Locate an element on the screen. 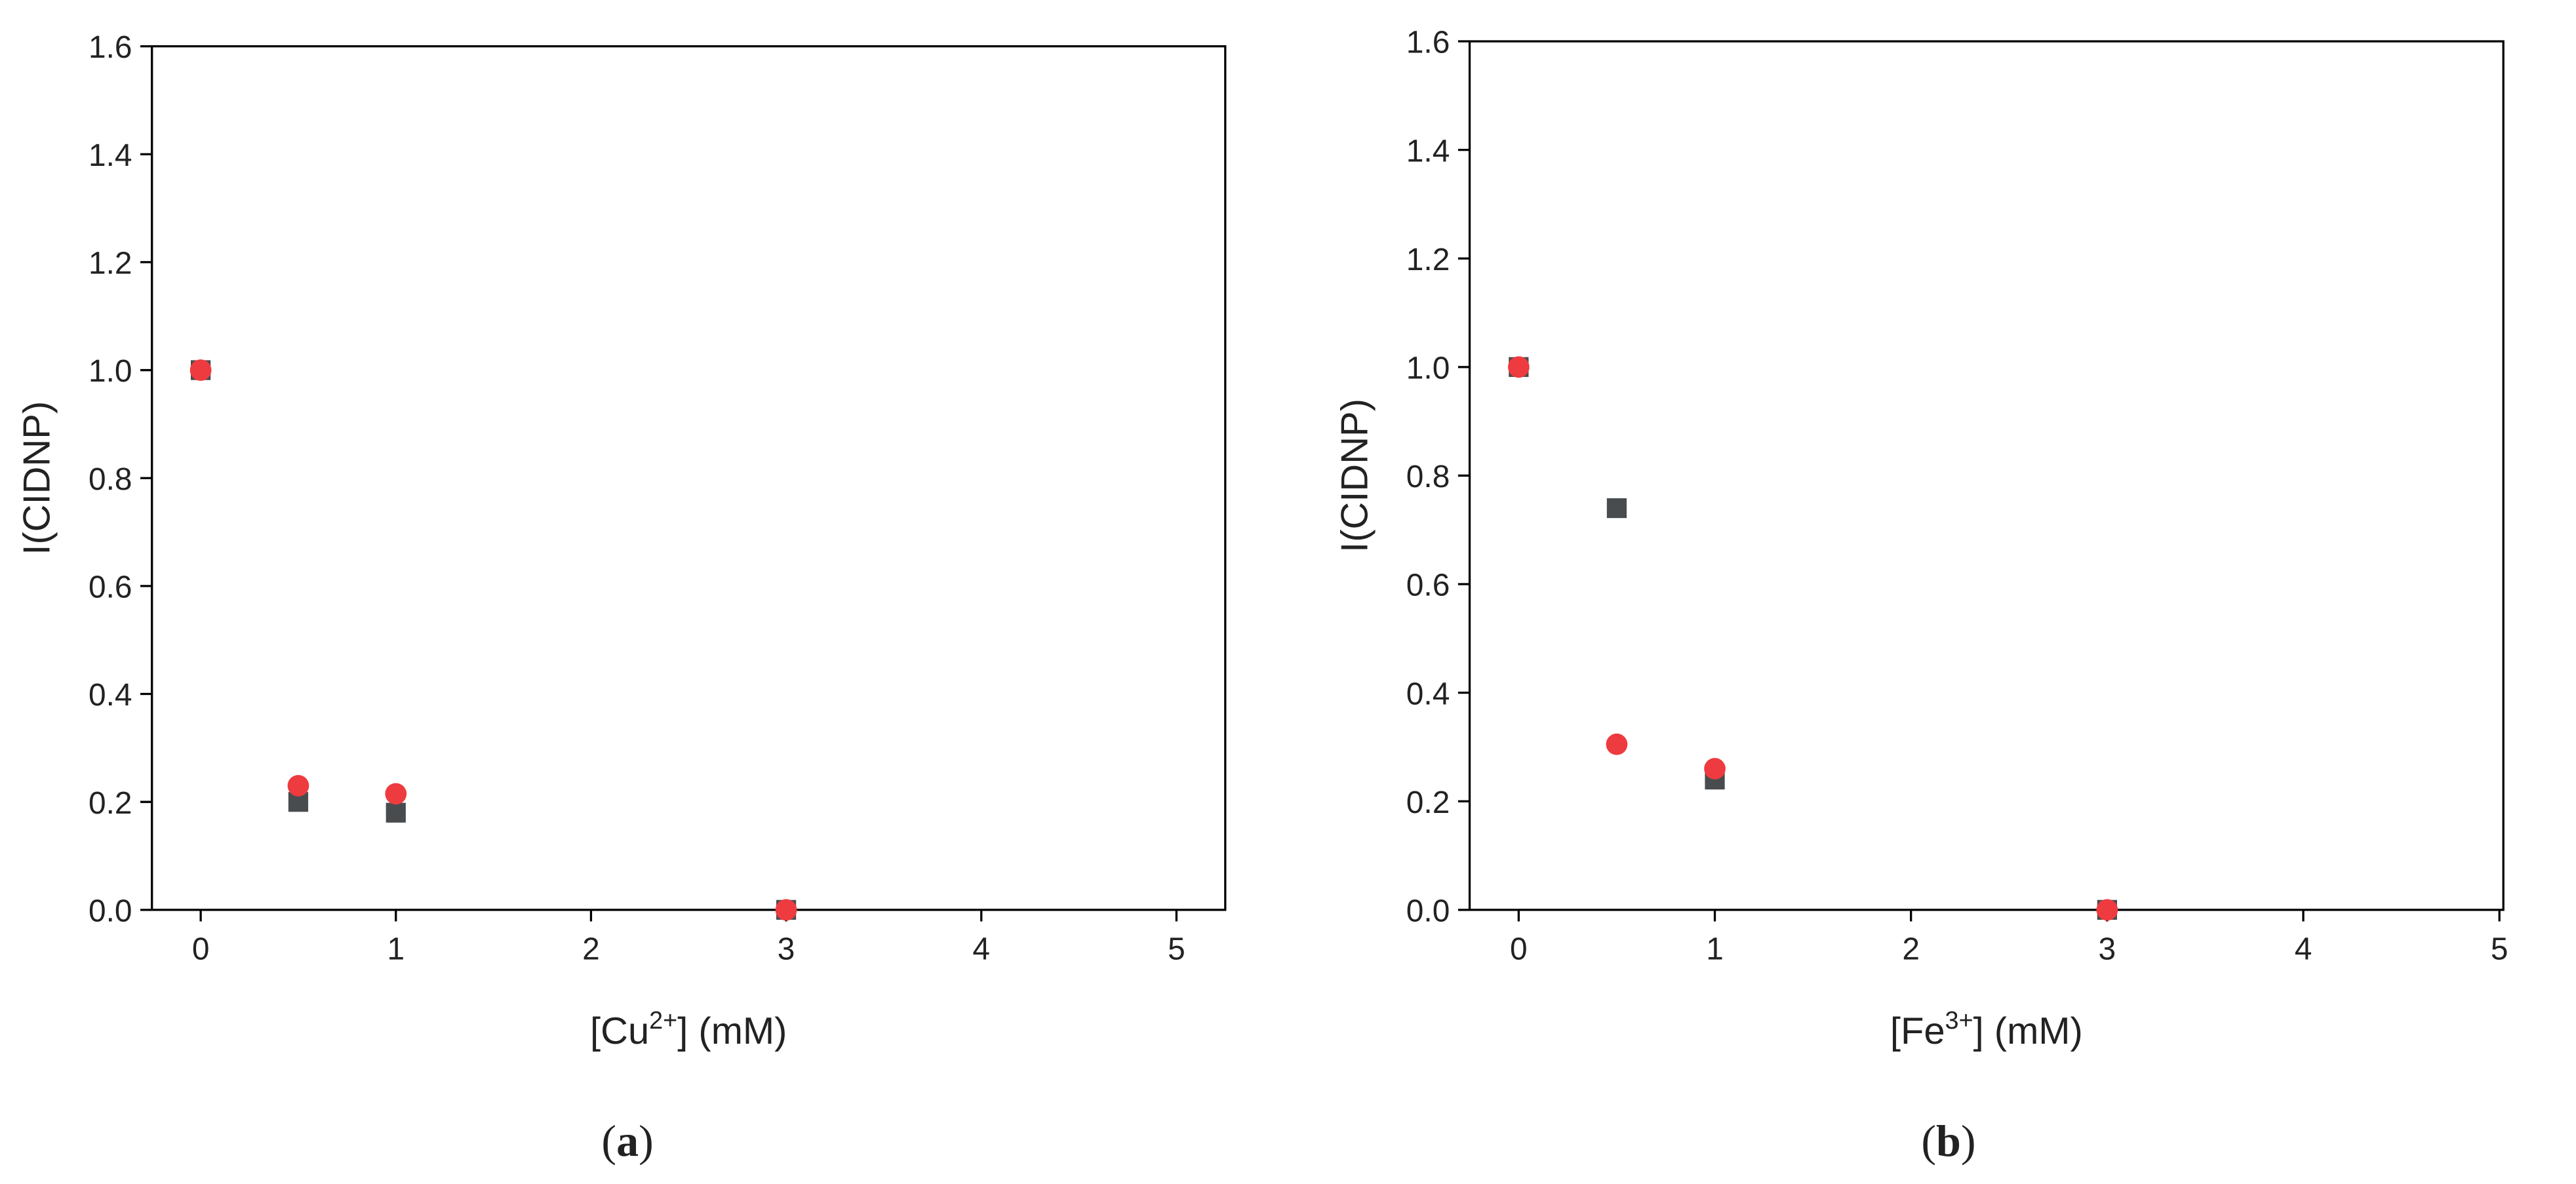 The width and height of the screenshot is (2576, 1184). x-axis-label-part: [Fe is located at coordinates (1917, 1031).